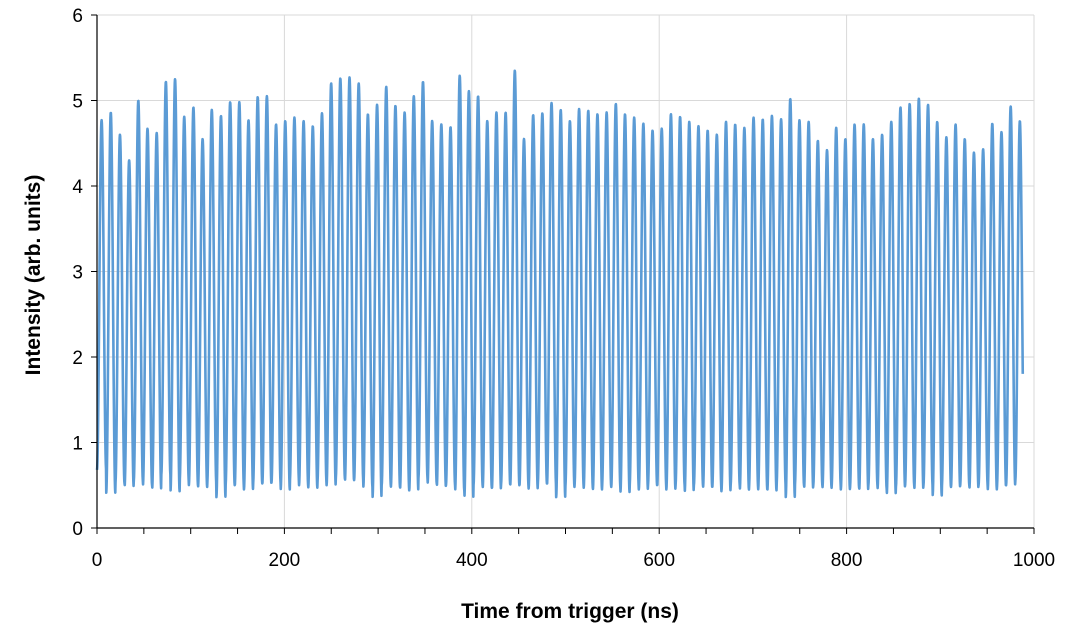 The width and height of the screenshot is (1089, 628). I want to click on x-tick-label: 1000, so click(1034, 560).